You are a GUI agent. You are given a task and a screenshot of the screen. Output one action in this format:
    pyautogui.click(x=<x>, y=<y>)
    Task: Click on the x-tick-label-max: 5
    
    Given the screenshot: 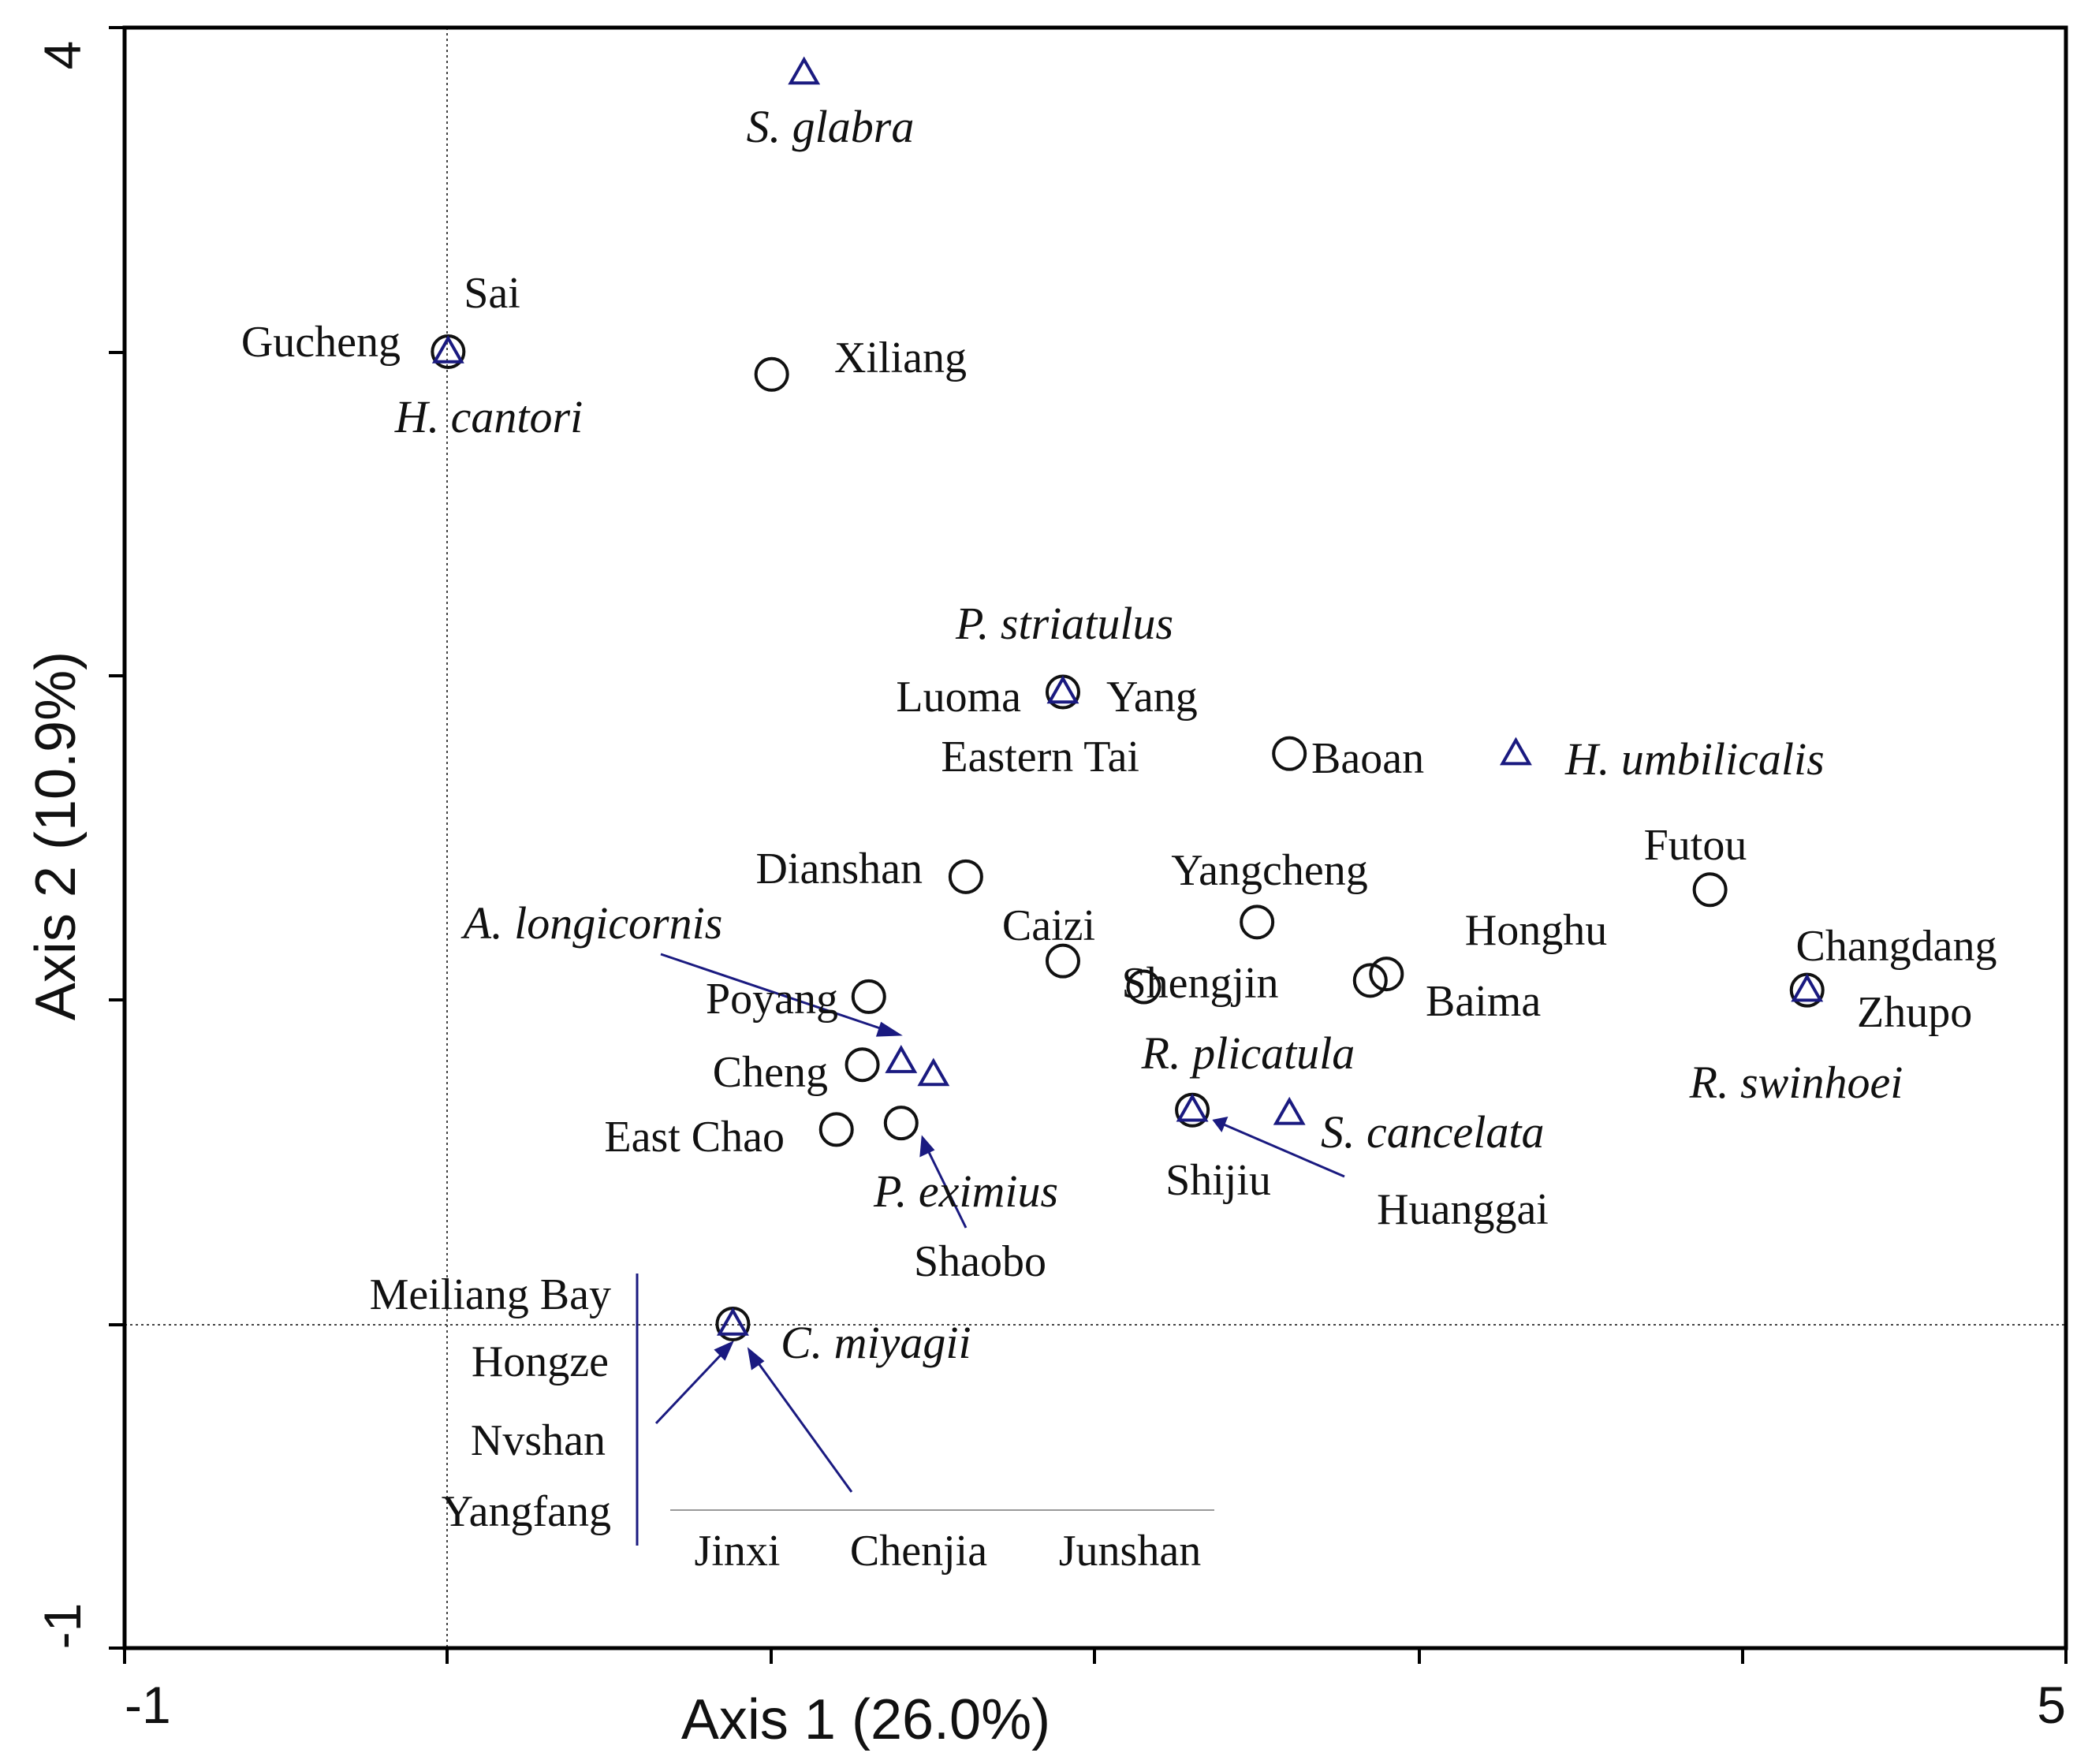 What is the action you would take?
    pyautogui.click(x=2051, y=1705)
    